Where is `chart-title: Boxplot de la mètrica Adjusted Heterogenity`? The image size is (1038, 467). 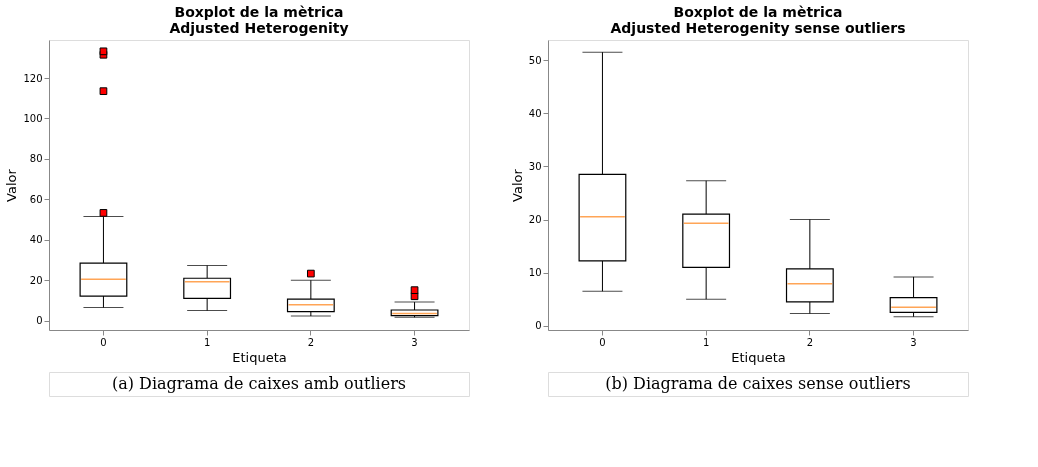
chart-title: Boxplot de la mètrica Adjusted Heterogenity is located at coordinates (259, 20).